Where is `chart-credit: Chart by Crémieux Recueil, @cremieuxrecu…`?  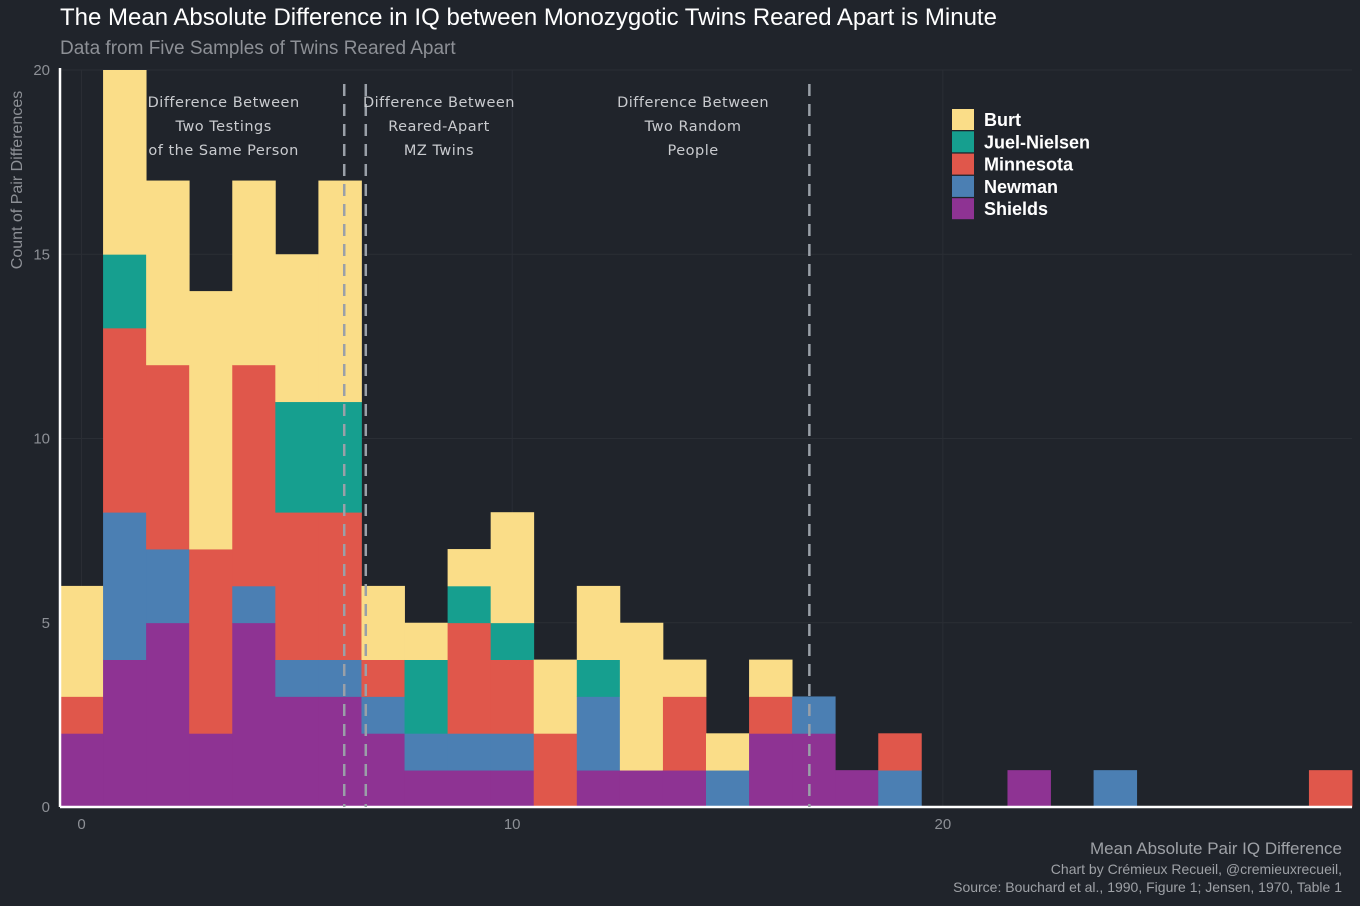 chart-credit: Chart by Crémieux Recueil, @cremieuxrecu… is located at coordinates (1196, 869).